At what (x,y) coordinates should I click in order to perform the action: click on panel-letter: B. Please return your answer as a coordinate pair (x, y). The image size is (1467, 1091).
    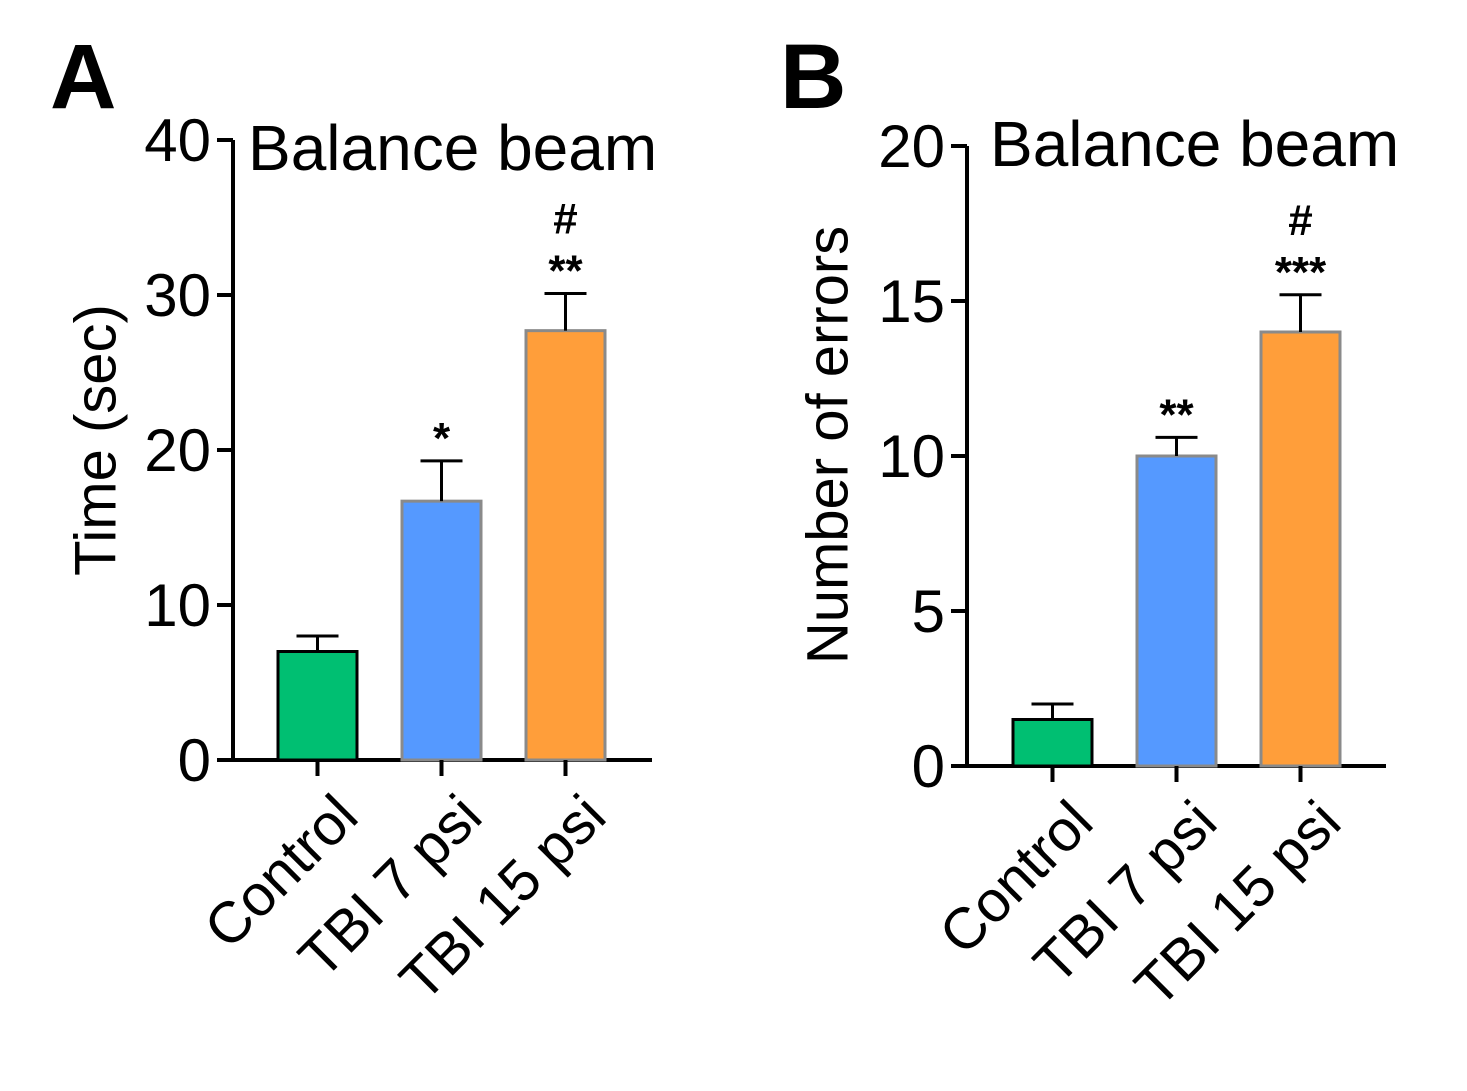
    Looking at the image, I should click on (813, 77).